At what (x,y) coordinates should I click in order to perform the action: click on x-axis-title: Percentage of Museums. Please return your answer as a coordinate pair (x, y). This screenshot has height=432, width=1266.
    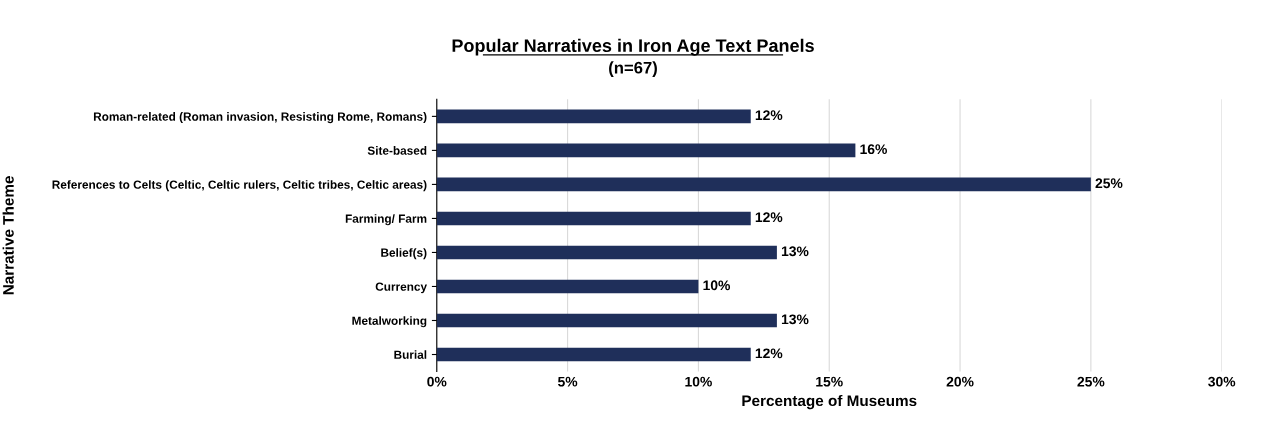
    Looking at the image, I should click on (829, 402).